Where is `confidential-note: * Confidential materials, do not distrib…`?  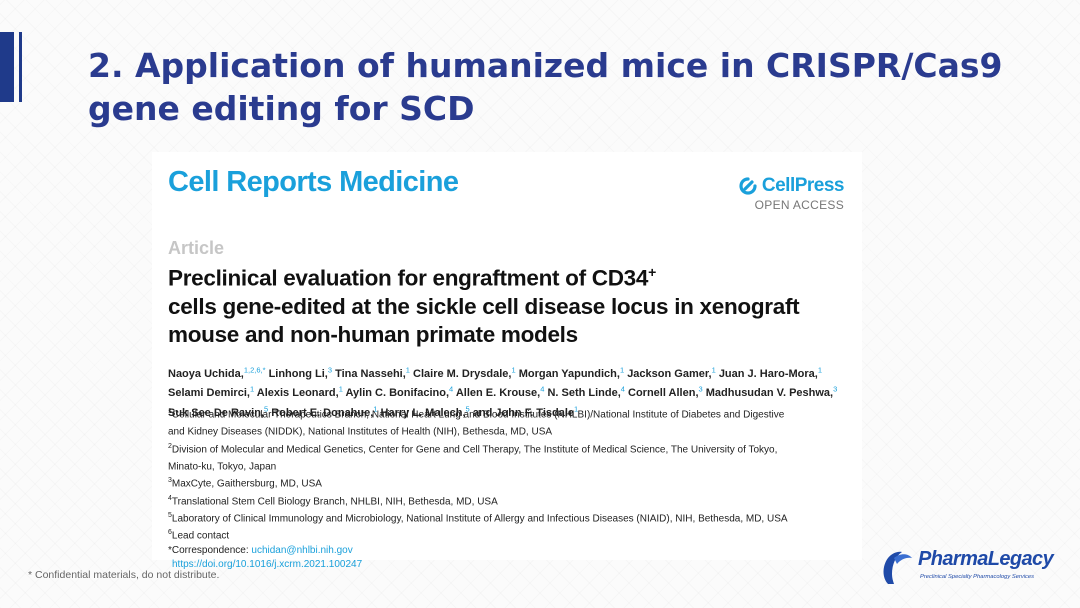
confidential-note: * Confidential materials, do not distrib… is located at coordinates (124, 575).